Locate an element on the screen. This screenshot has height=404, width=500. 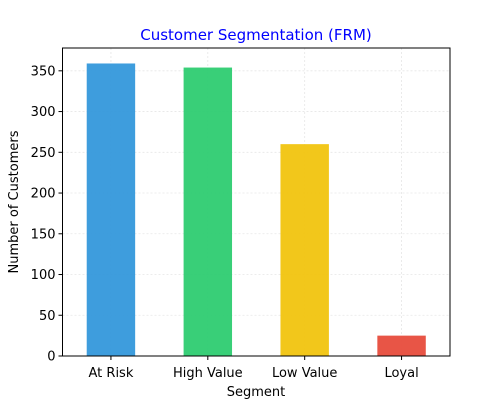
x-axis-label: Segment is located at coordinates (256, 392).